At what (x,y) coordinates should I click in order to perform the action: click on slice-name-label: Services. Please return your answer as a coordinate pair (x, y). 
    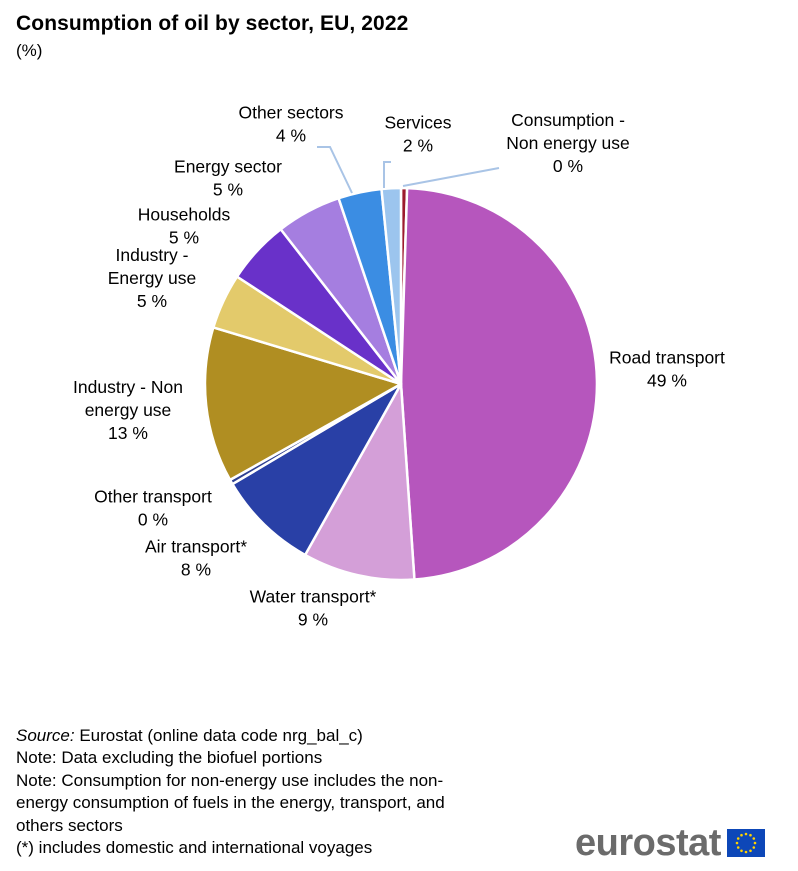
    Looking at the image, I should click on (417, 123).